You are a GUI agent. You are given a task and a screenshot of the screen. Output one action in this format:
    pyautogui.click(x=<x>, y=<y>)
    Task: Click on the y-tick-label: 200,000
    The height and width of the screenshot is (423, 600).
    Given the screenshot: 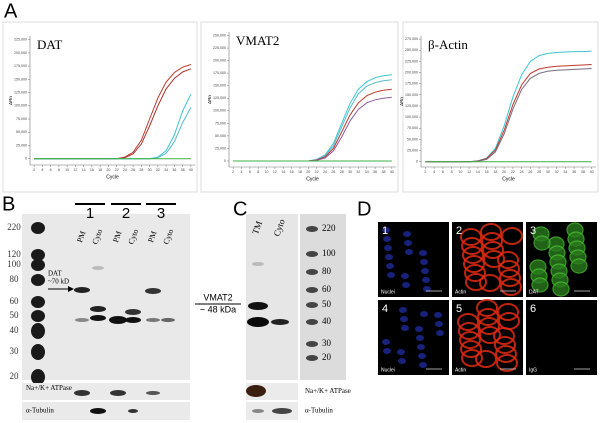 What is the action you would take?
    pyautogui.click(x=20, y=53)
    